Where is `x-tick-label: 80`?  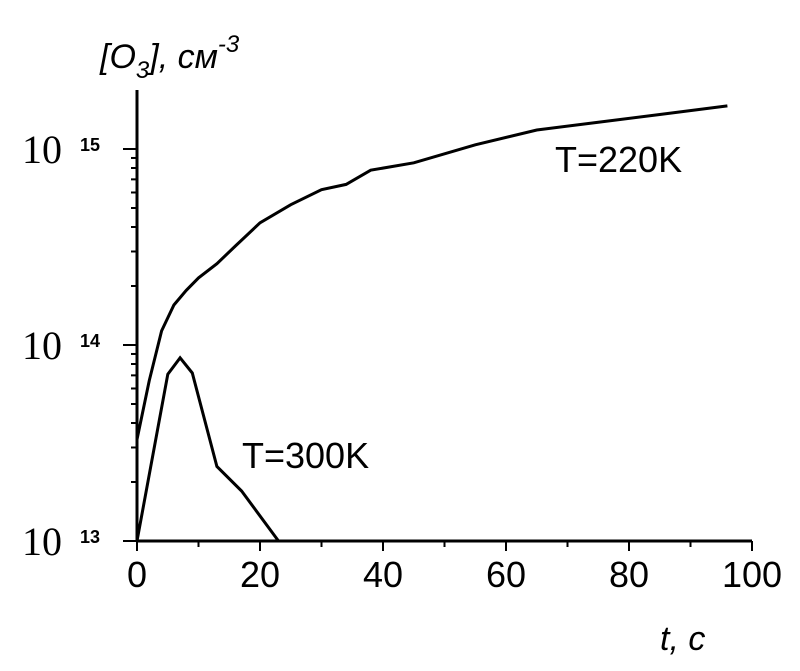 x-tick-label: 80 is located at coordinates (629, 574).